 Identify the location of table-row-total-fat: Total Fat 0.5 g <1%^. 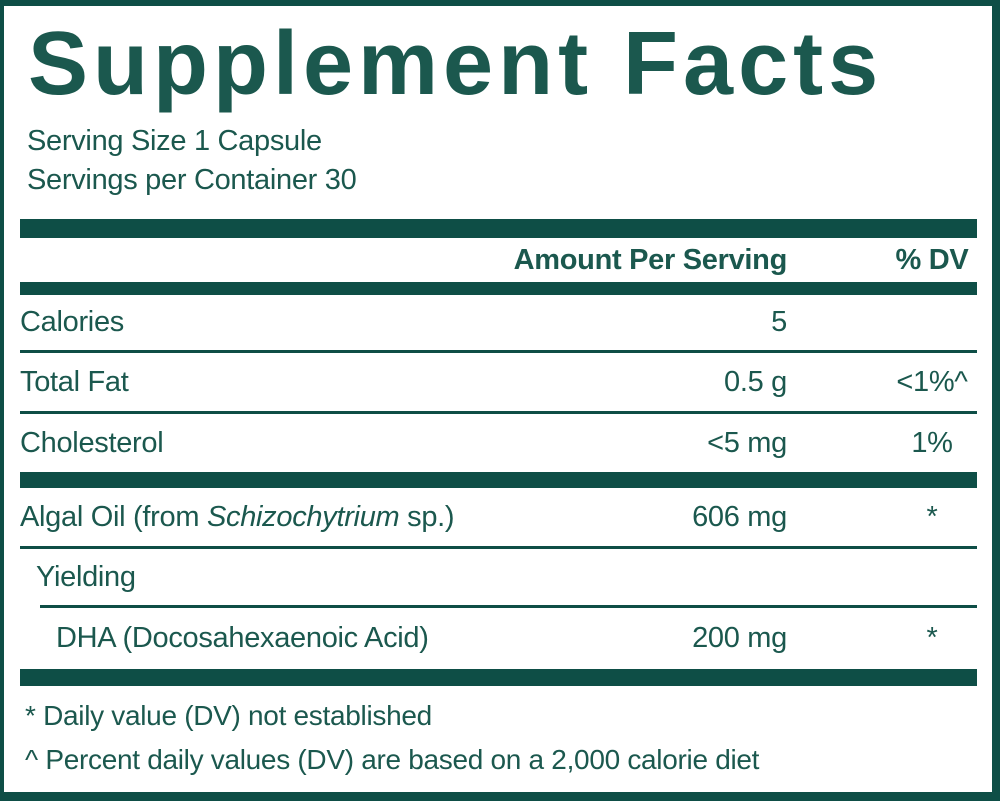
(498, 382).